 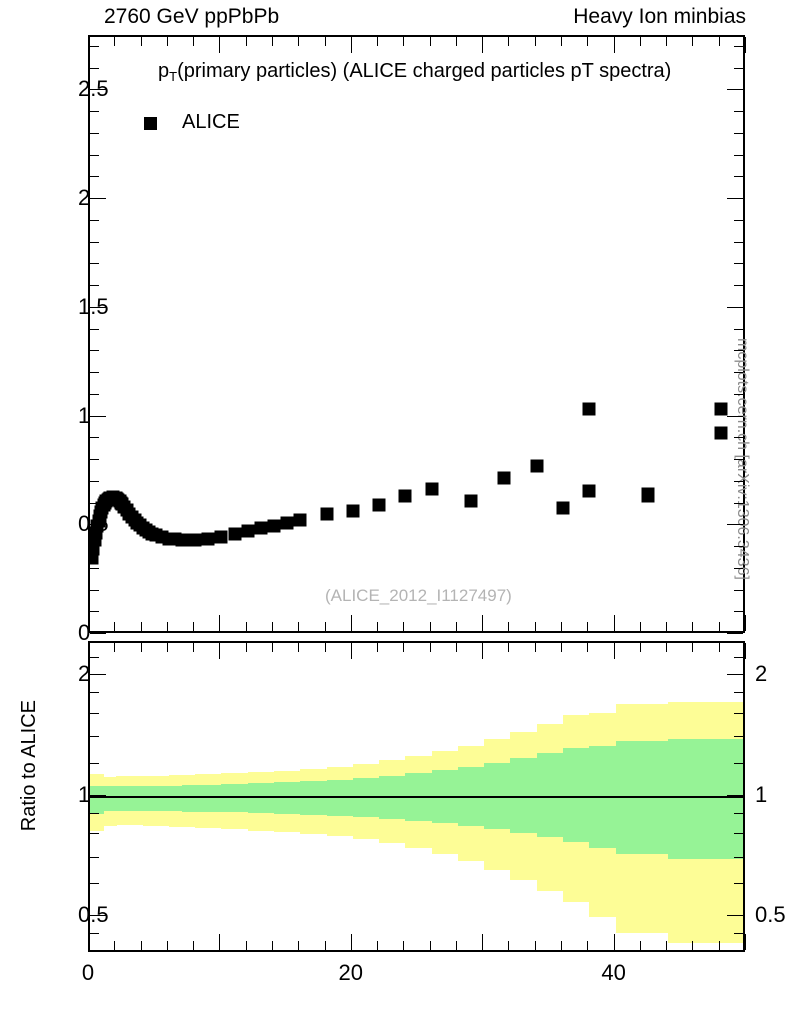 What do you see at coordinates (418, 595) in the screenshot?
I see `analysis-watermark: (ALICE_2012_I1127497)` at bounding box center [418, 595].